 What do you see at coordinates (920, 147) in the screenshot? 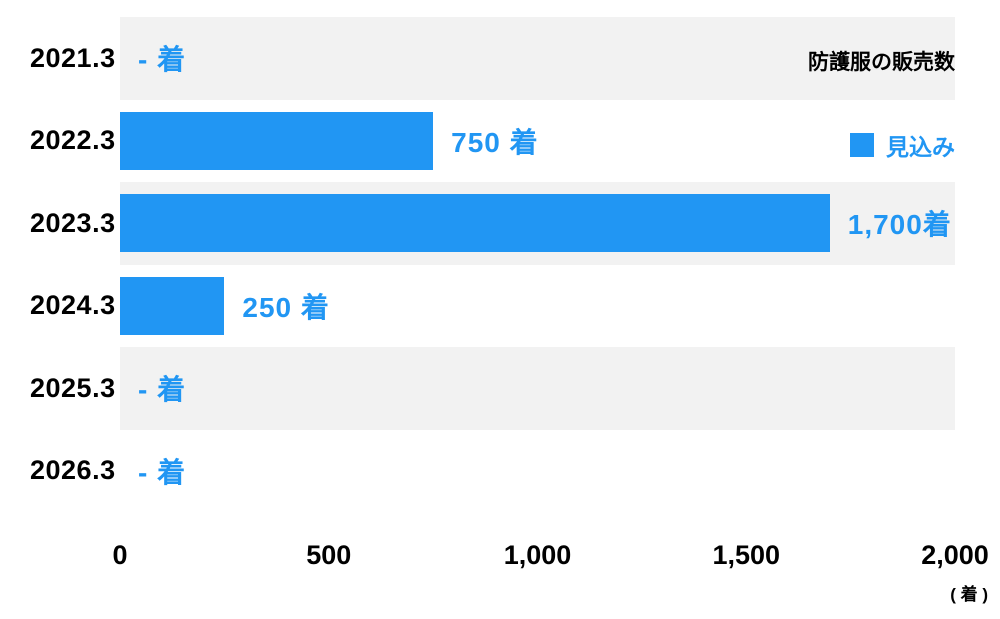
I see `legend-label: 見込み` at bounding box center [920, 147].